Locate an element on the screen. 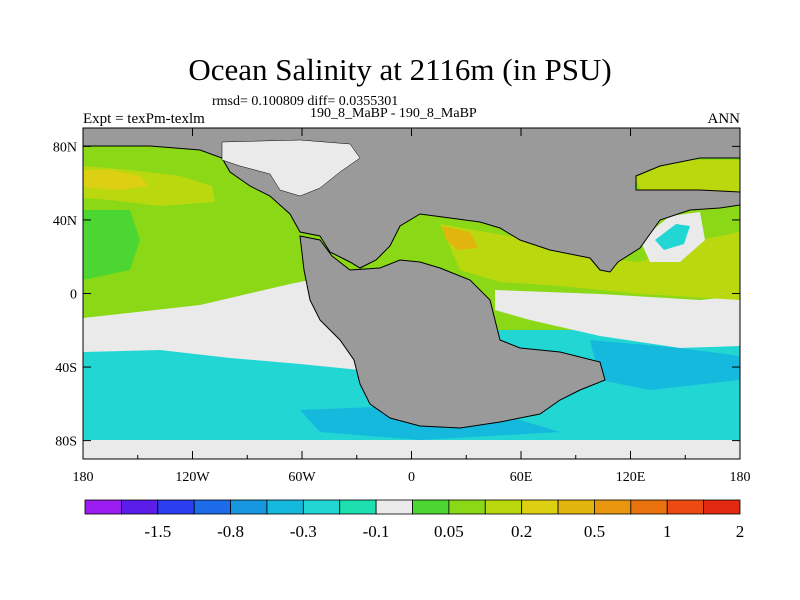 The image size is (800, 600). stats-subtitle: rmsd= 0.100809 diff= 0.0355301 is located at coordinates (305, 101).